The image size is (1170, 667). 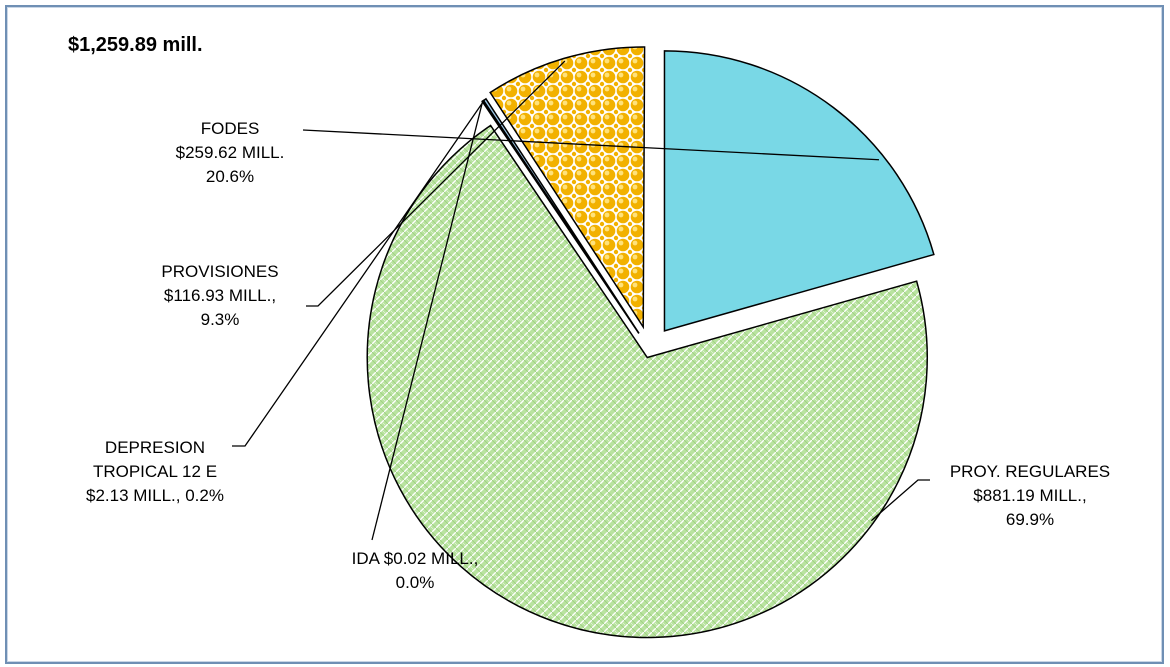 I want to click on data-label-provisiones: PROVISIONES $116.93 MILL., 9.3%, so click(x=220, y=295).